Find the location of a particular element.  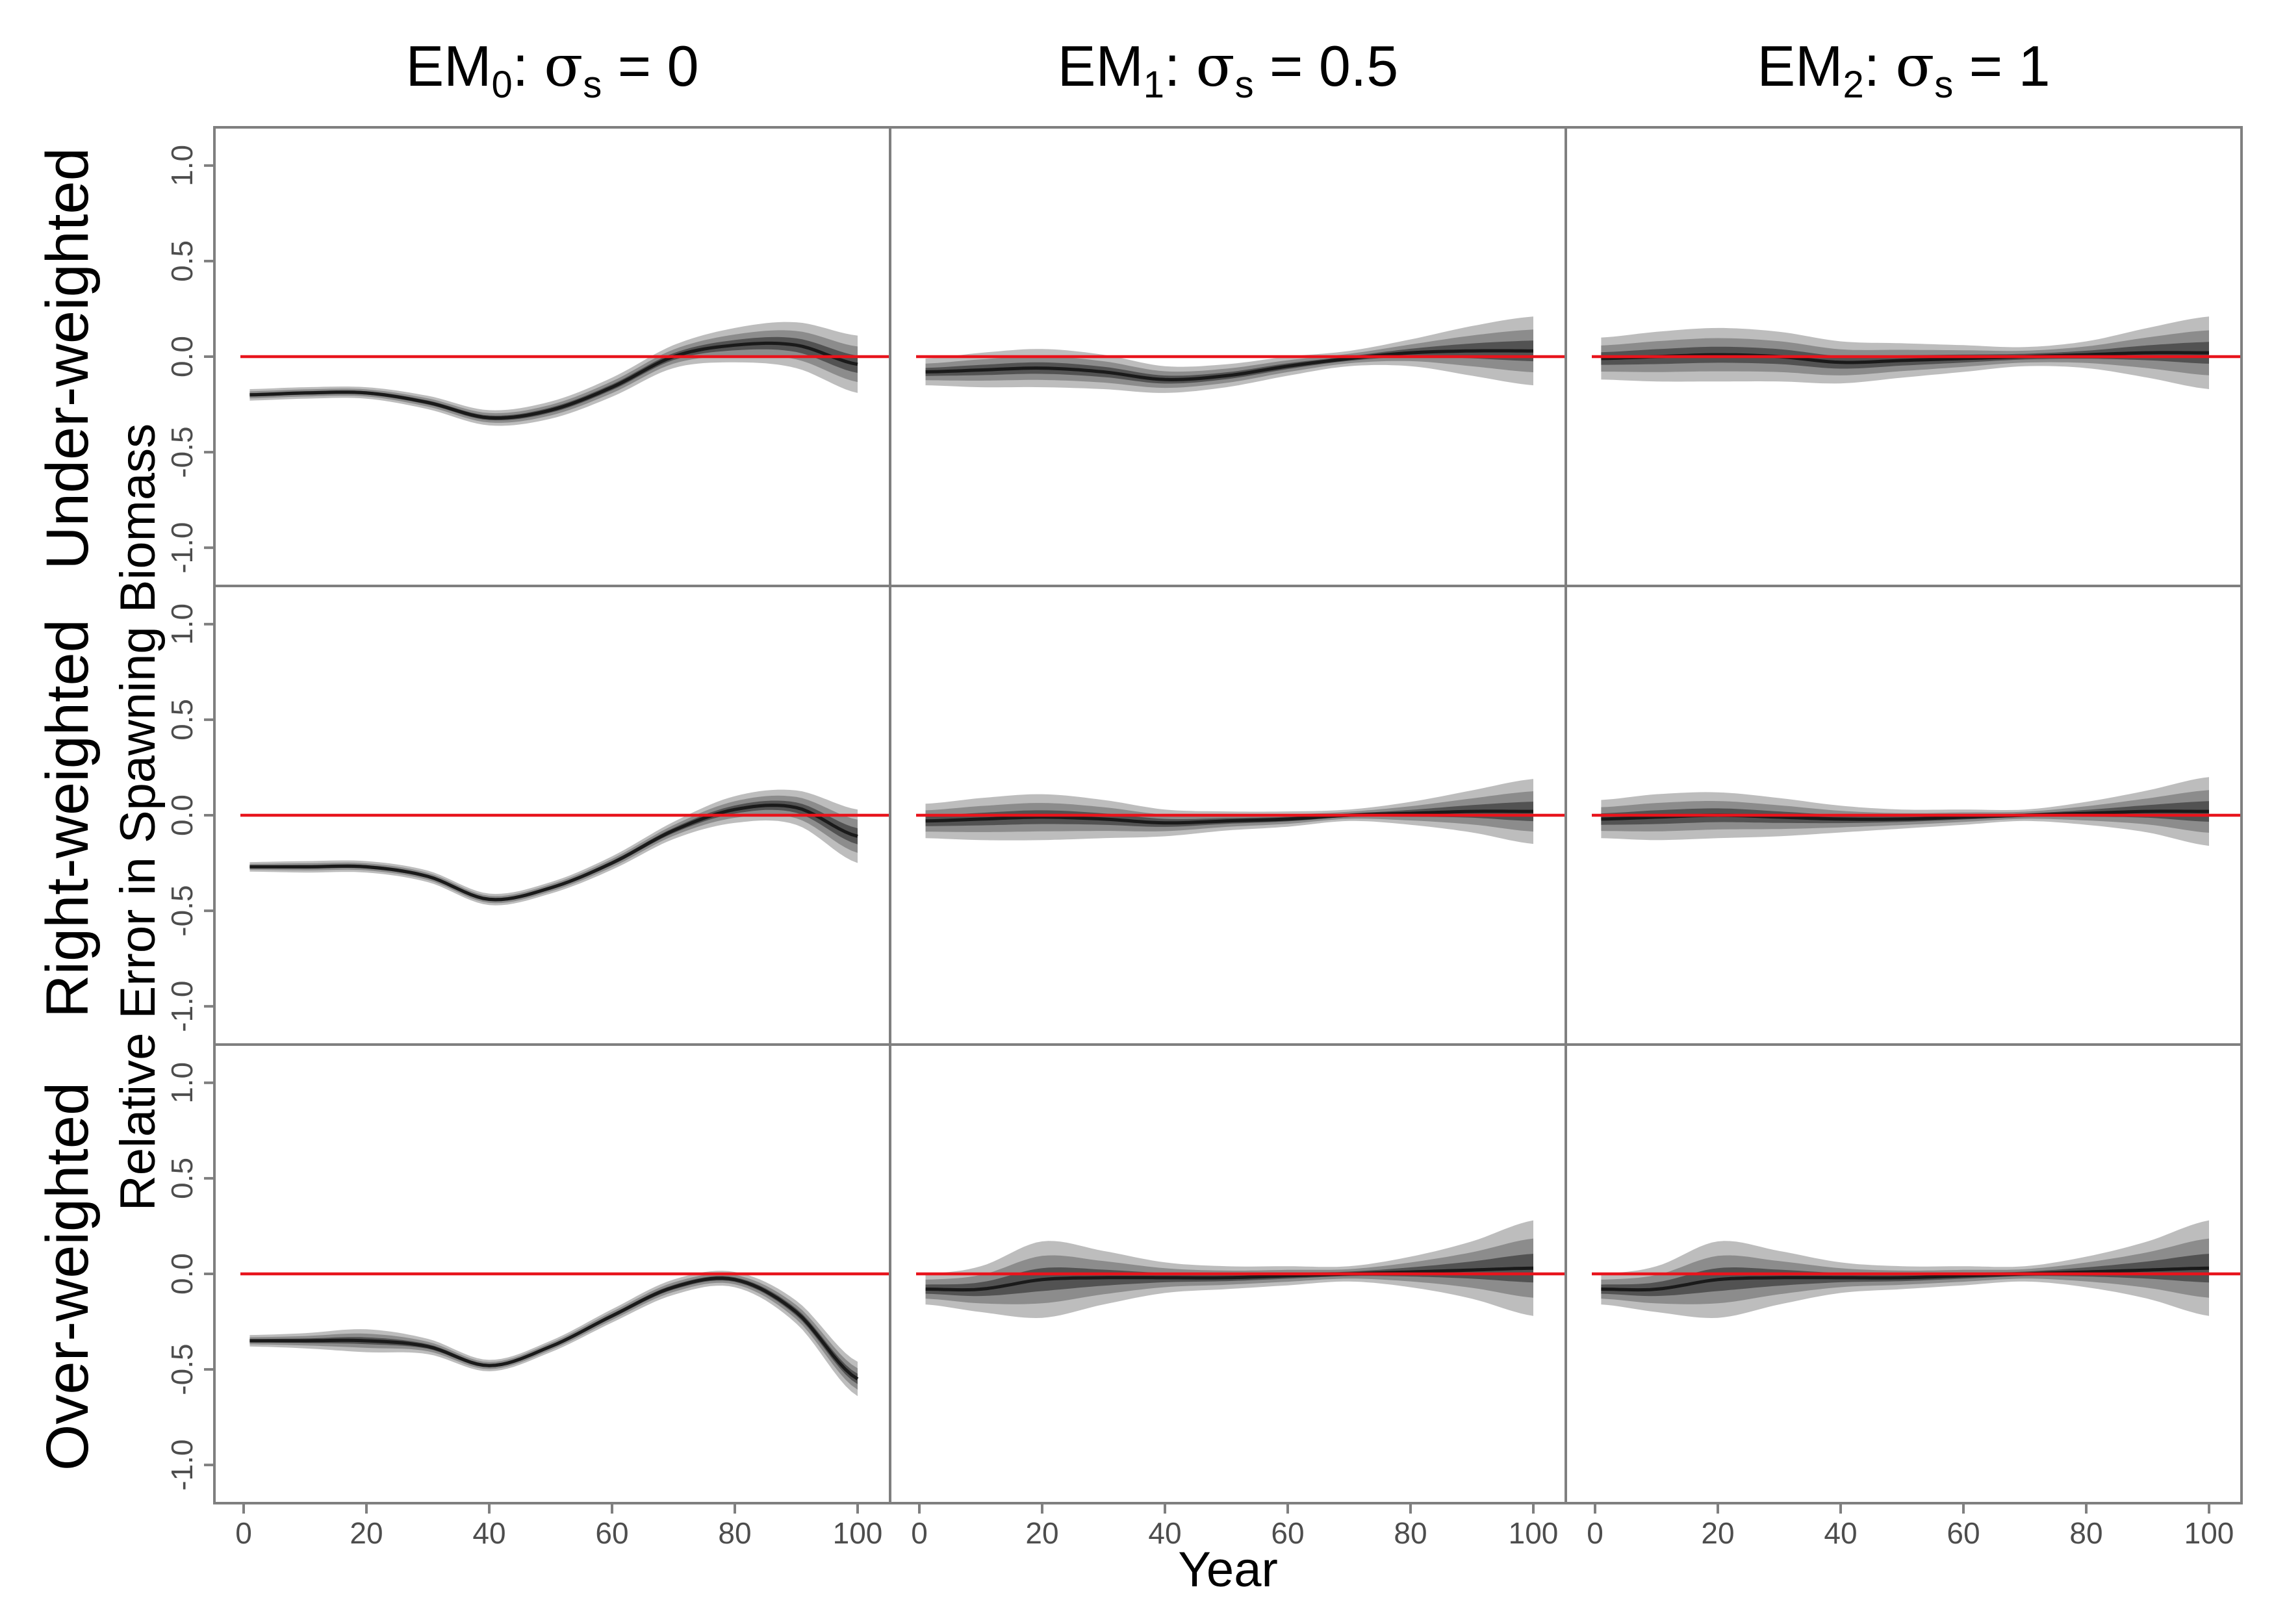

column-titles: EM0: σs = 0 EM1: σs = 0.5 EM2: σs = 1 is located at coordinates (1227, 69).